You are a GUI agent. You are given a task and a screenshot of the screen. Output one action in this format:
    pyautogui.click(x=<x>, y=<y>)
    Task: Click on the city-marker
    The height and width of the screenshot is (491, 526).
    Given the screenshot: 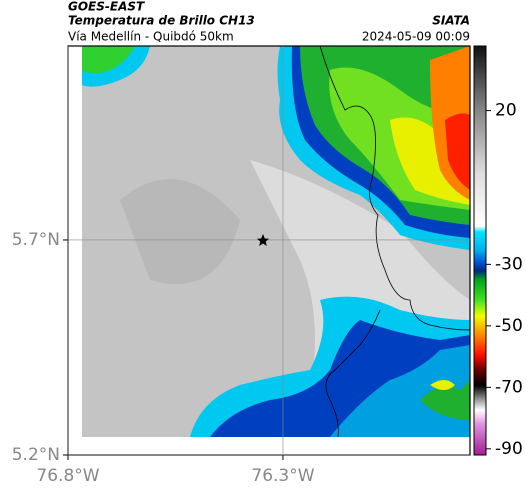 What is the action you would take?
    pyautogui.click(x=263, y=240)
    